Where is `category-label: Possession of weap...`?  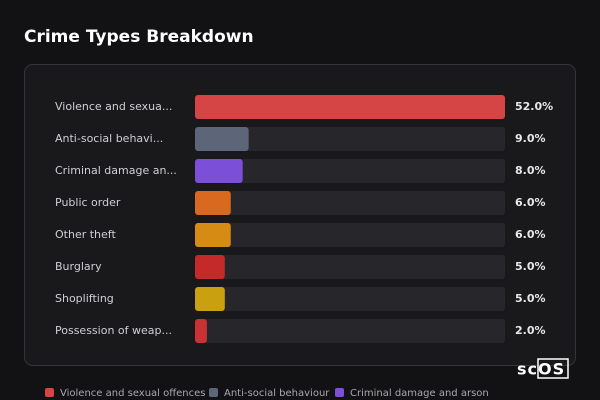
category-label: Possession of weap... is located at coordinates (113, 330).